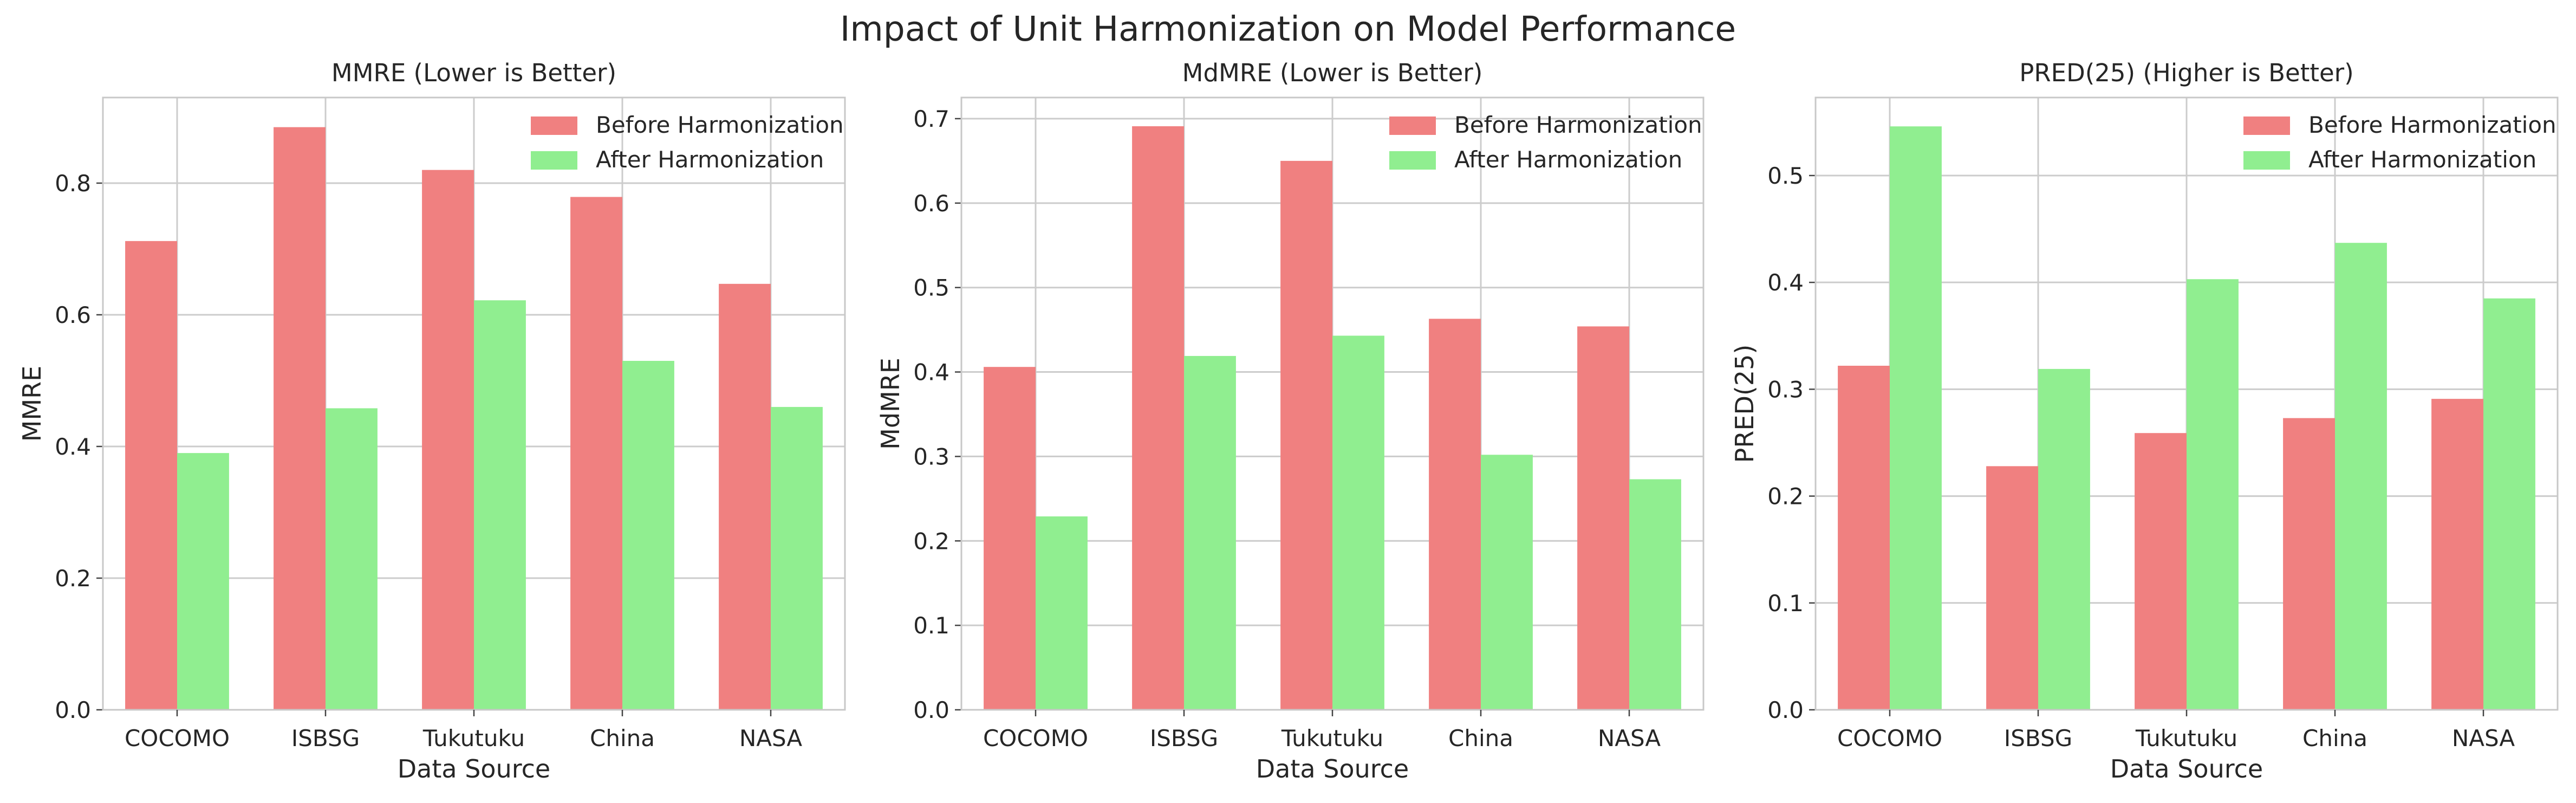  What do you see at coordinates (473, 73) in the screenshot?
I see `subplot-title: MMRE (Lower is Better)` at bounding box center [473, 73].